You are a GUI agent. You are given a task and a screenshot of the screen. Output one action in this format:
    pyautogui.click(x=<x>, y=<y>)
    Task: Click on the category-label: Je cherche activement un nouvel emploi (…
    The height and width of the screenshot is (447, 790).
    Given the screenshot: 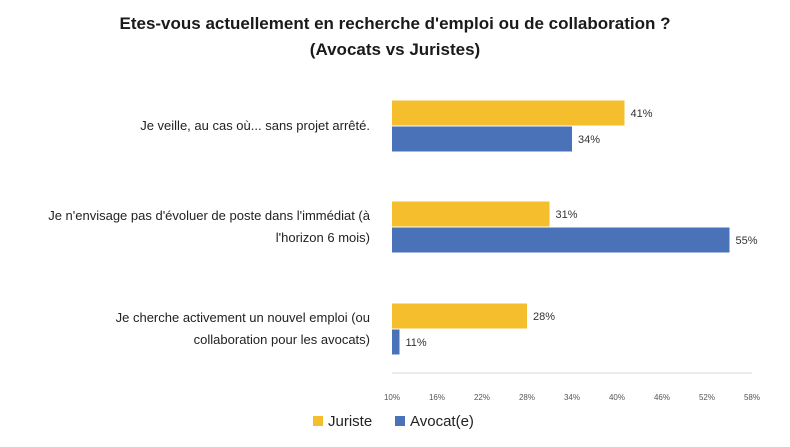 What is the action you would take?
    pyautogui.click(x=243, y=317)
    